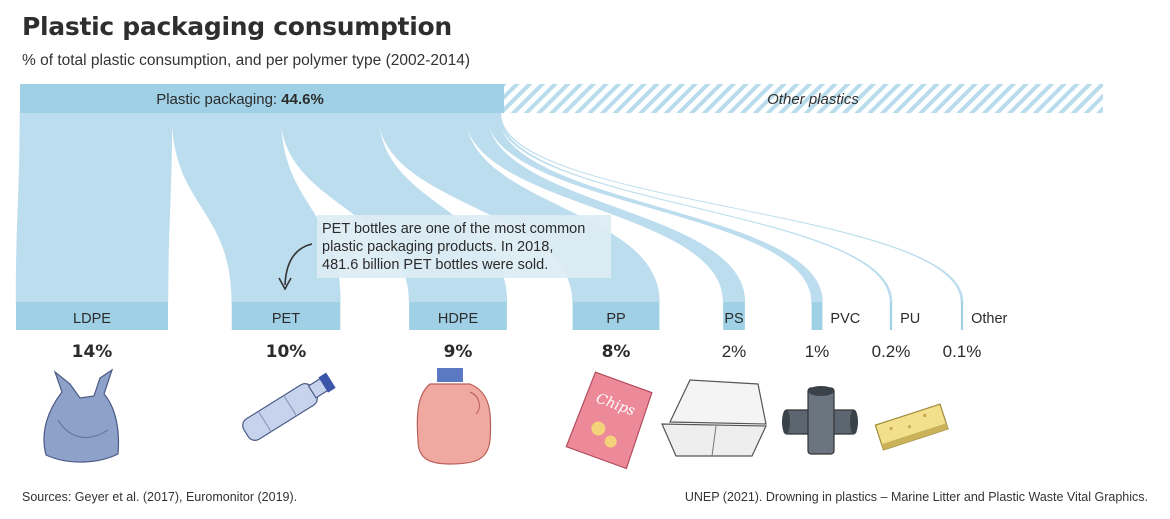 The height and width of the screenshot is (519, 1170). Describe the element at coordinates (845, 319) in the screenshot. I see `category-label-pvc: PVC` at that location.